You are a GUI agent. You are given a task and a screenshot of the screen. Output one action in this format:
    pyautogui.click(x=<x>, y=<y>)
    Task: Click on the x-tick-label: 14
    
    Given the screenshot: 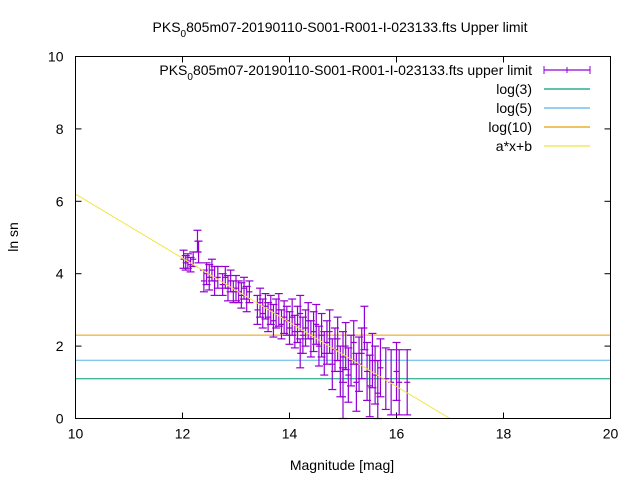 What is the action you would take?
    pyautogui.click(x=290, y=434)
    